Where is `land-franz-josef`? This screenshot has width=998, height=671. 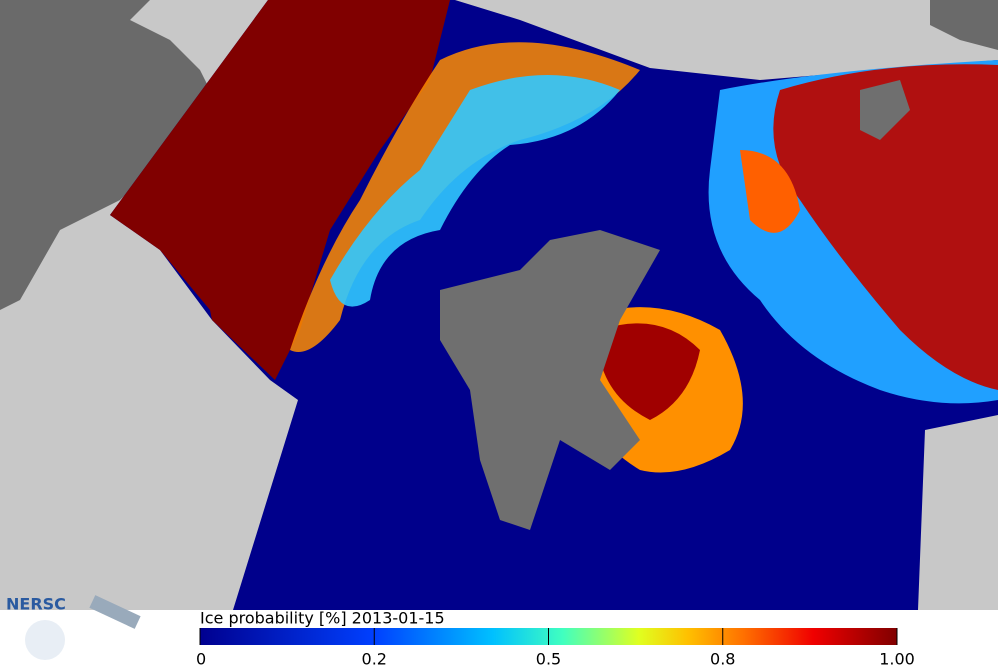 land-franz-josef is located at coordinates (964, 25).